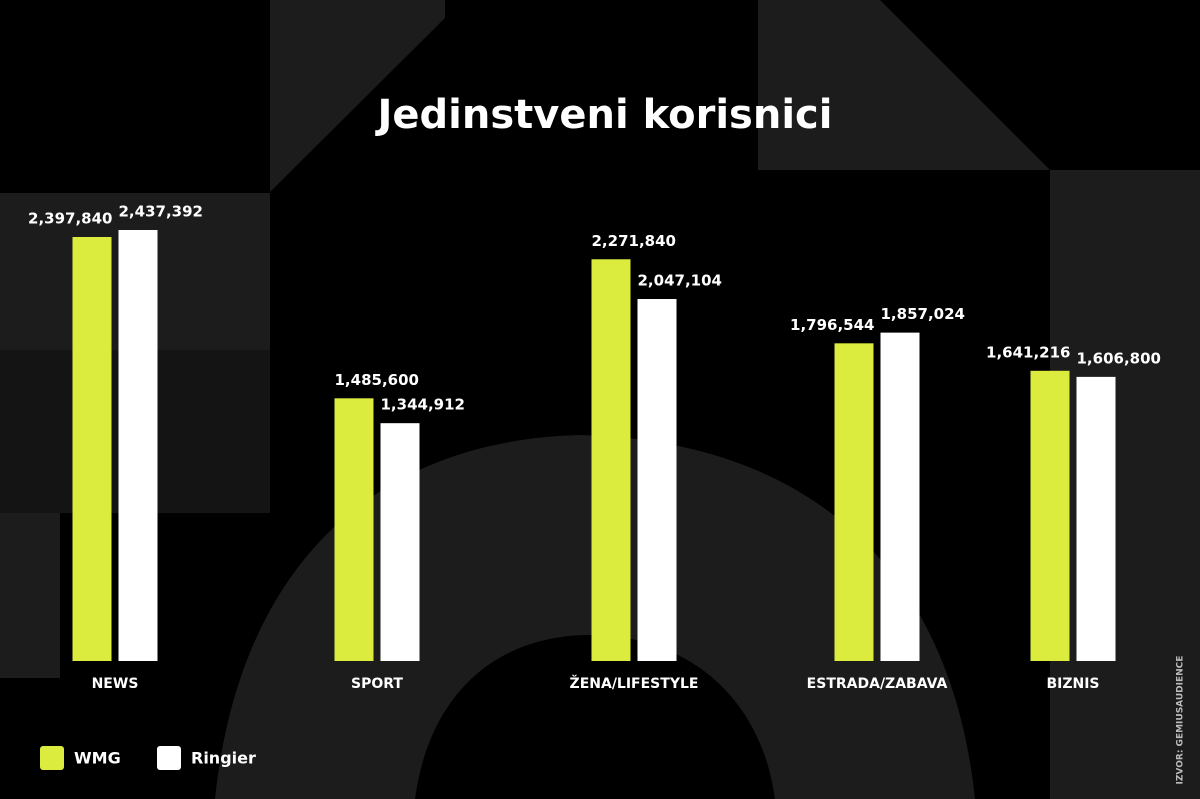 This screenshot has height=799, width=1200. Describe the element at coordinates (161, 212) in the screenshot. I see `value-label: 2,437,392` at that location.